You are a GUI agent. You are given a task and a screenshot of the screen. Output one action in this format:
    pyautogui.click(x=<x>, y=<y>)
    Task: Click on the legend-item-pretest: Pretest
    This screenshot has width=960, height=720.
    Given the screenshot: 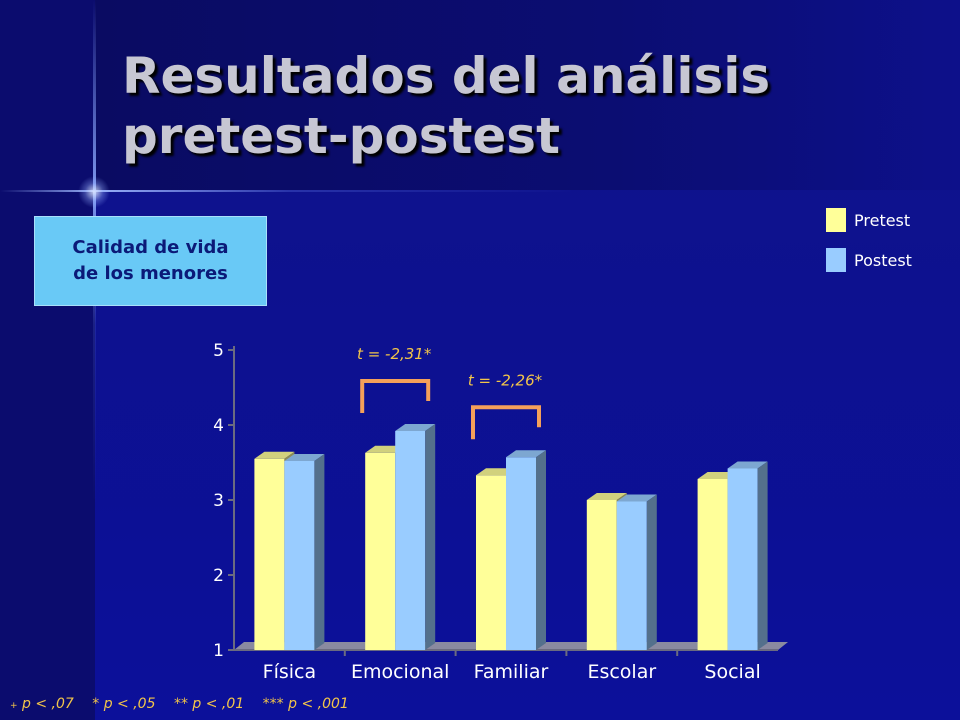 What is the action you would take?
    pyautogui.click(x=869, y=220)
    